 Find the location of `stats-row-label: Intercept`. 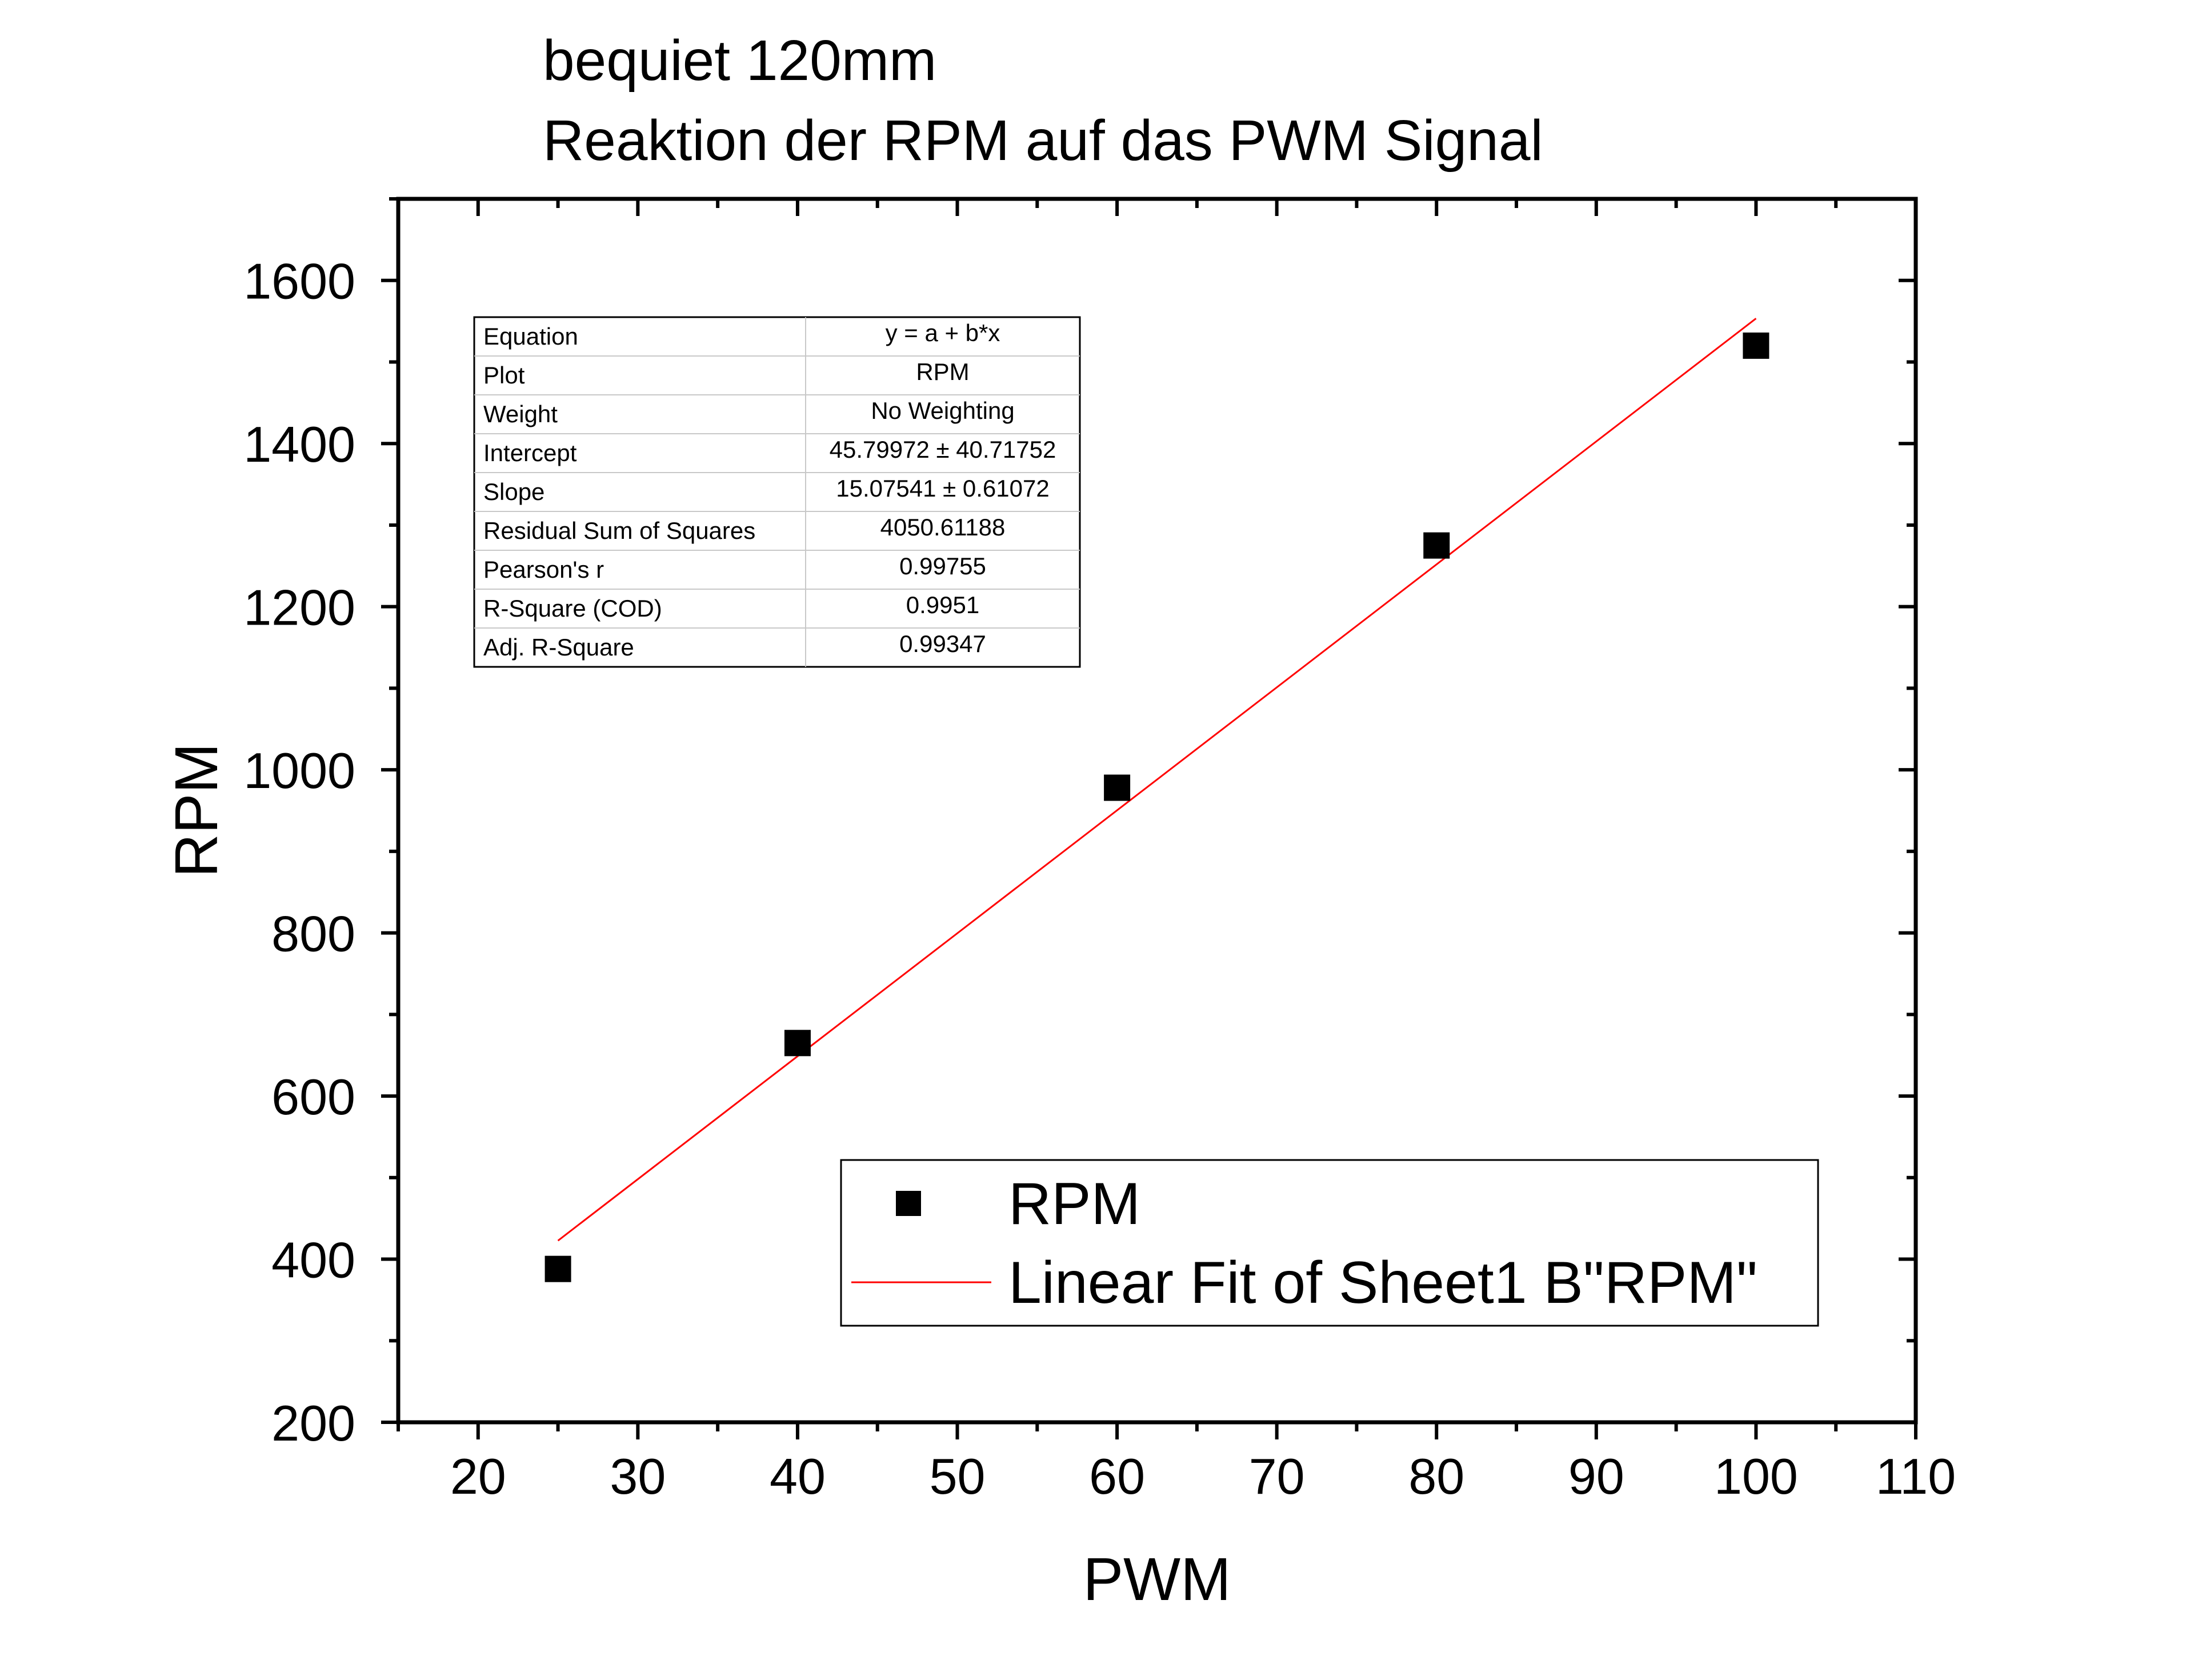

stats-row-label: Intercept is located at coordinates (530, 452).